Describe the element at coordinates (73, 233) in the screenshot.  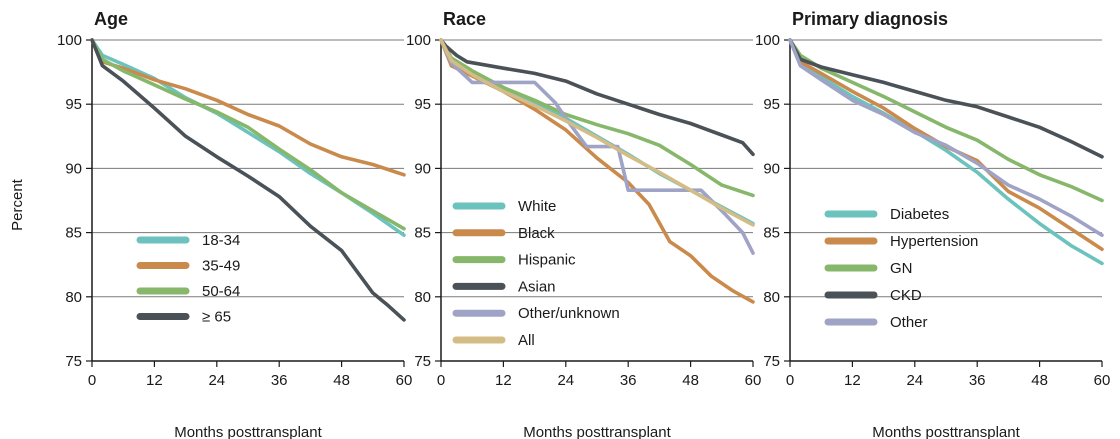
I see `age-y-tick-label-85: 85` at that location.